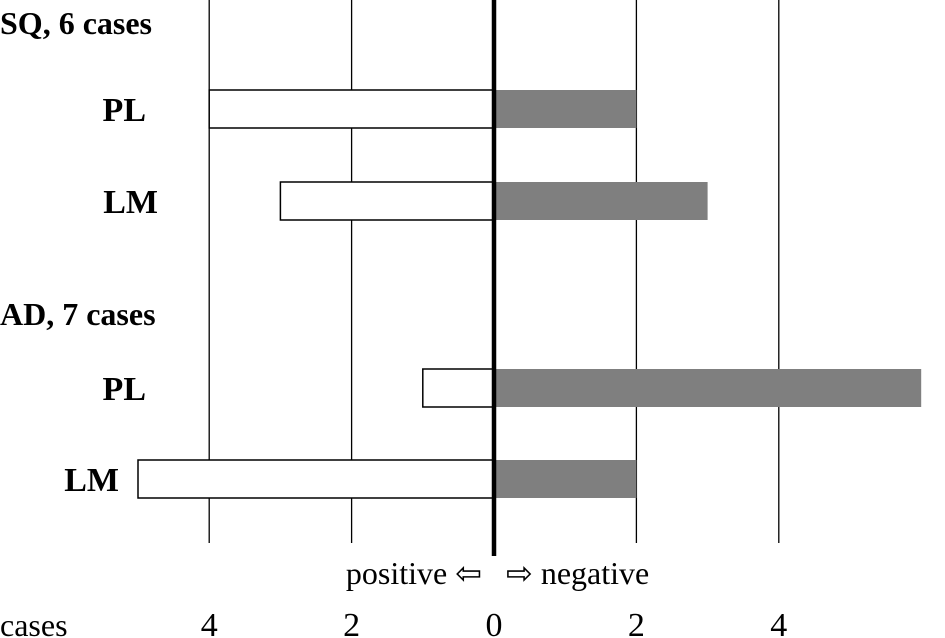 The width and height of the screenshot is (945, 638). Describe the element at coordinates (494, 622) in the screenshot. I see `tick-label-2: 0` at that location.